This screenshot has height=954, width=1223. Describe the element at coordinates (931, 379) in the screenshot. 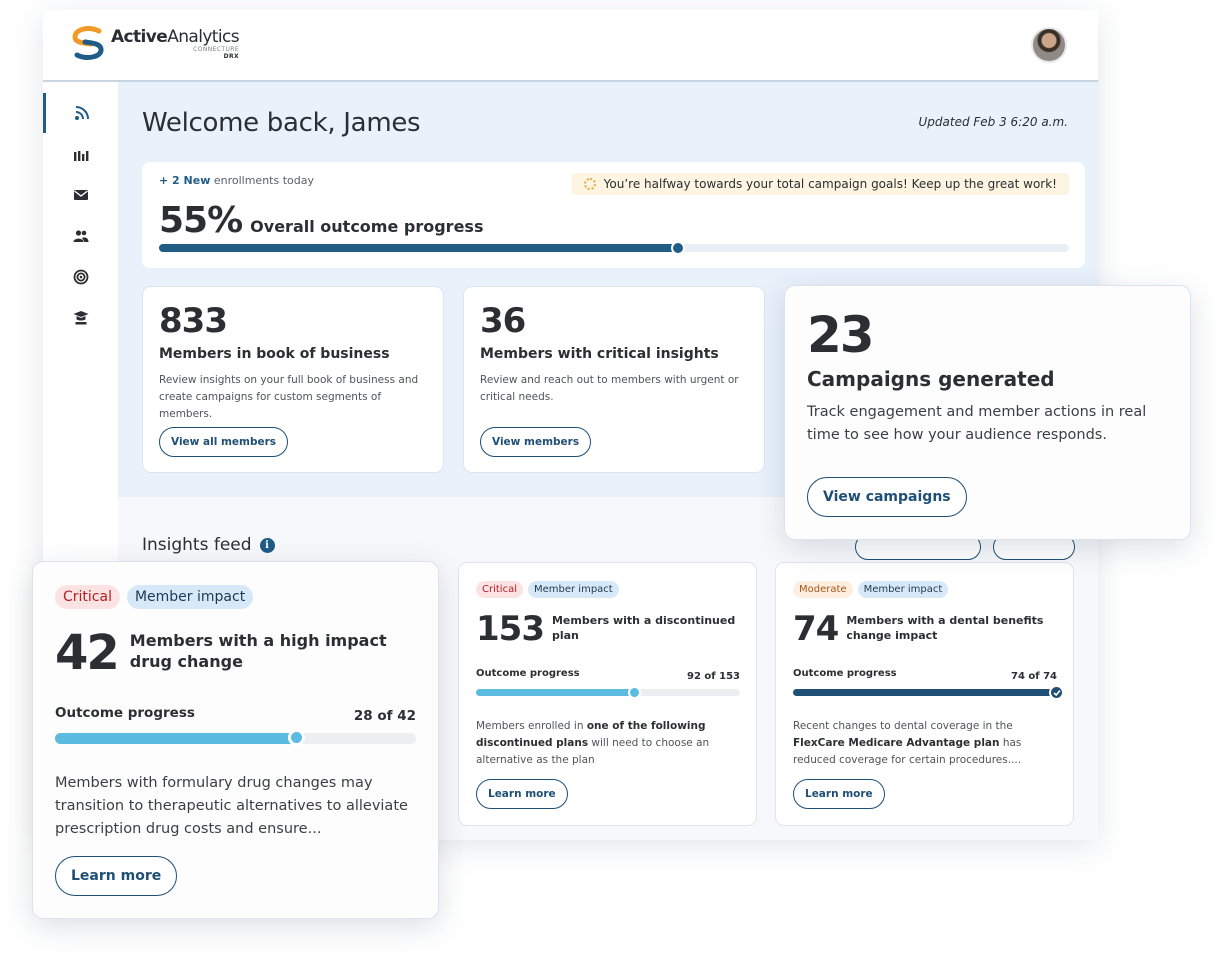

I see `stat-title: Campaigns generated` at that location.